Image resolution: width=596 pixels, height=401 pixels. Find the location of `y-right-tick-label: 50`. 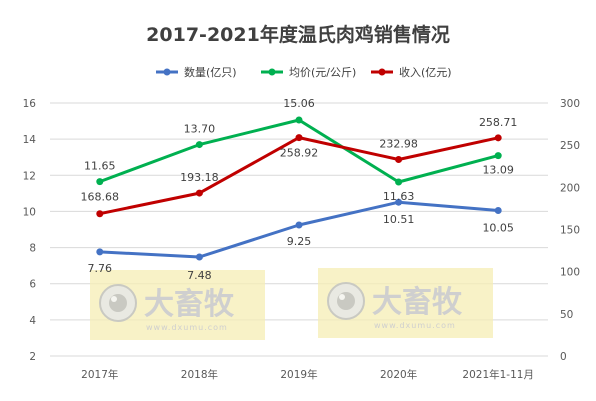

y-right-tick-label: 50 is located at coordinates (566, 315).